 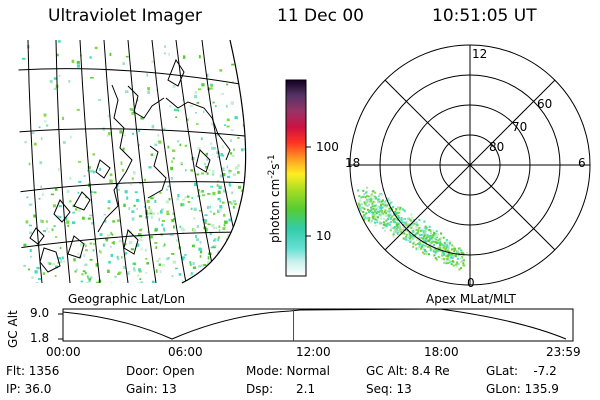 What do you see at coordinates (29, 389) in the screenshot?
I see `info-ip: IP: 36.0` at bounding box center [29, 389].